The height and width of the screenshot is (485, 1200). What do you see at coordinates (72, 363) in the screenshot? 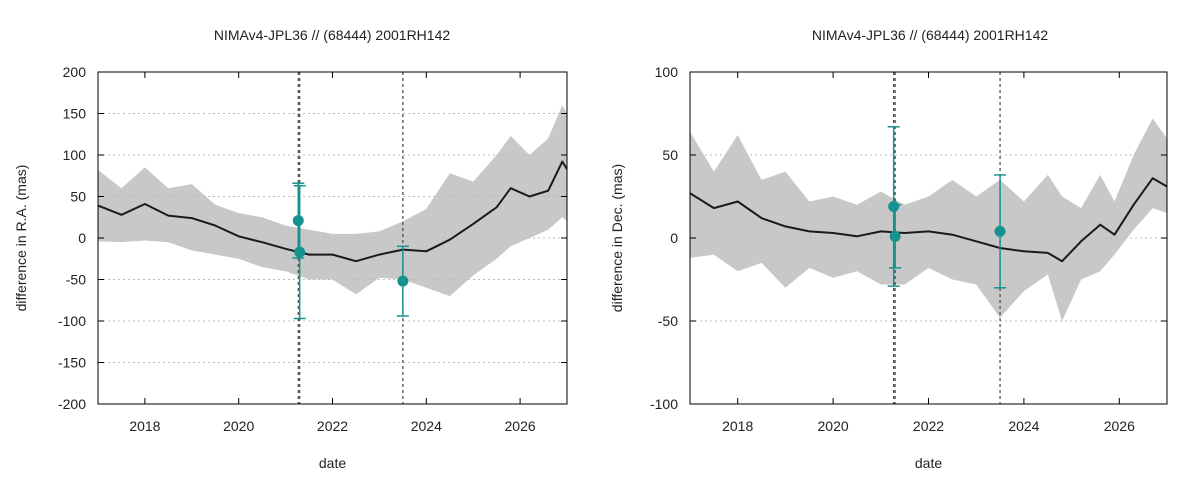
I see `y-tick-label: -150` at bounding box center [72, 363].